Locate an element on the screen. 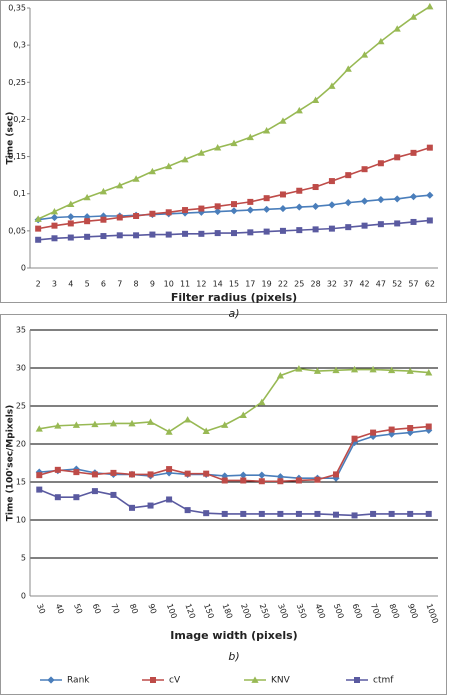 The width and height of the screenshot is (452, 700). x-tick-label: 70 is located at coordinates (115, 608).